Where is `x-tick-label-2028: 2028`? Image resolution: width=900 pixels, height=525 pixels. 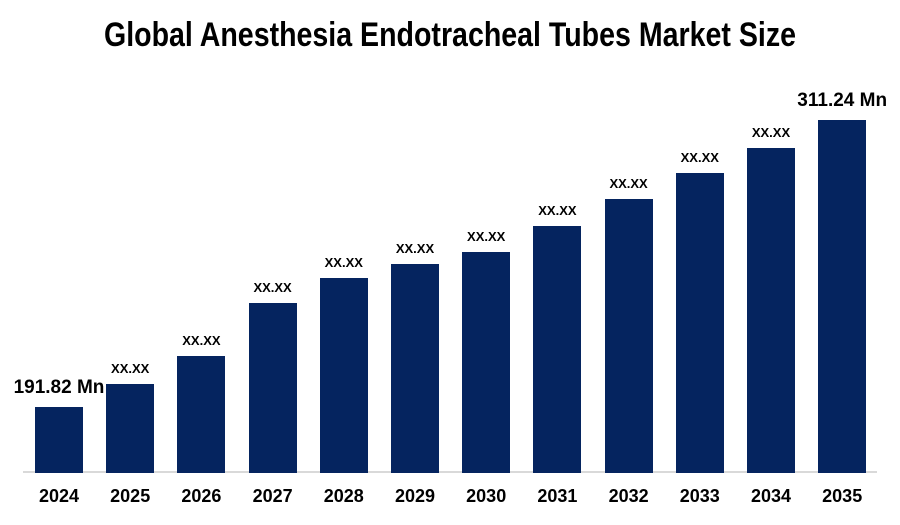
x-tick-label-2028: 2028 is located at coordinates (343, 496).